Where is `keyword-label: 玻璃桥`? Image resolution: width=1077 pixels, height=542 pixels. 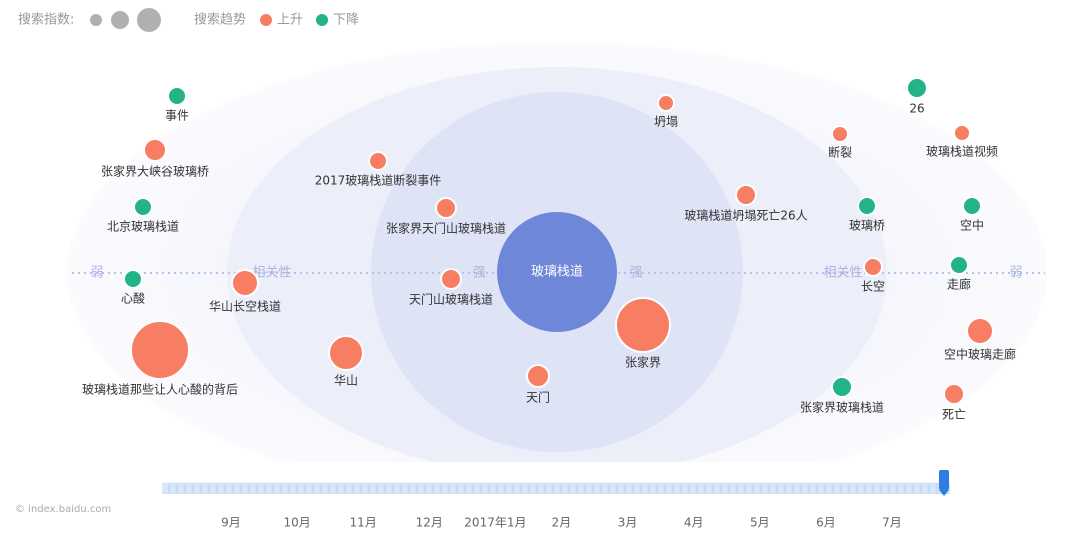
keyword-label: 玻璃桥 is located at coordinates (867, 226).